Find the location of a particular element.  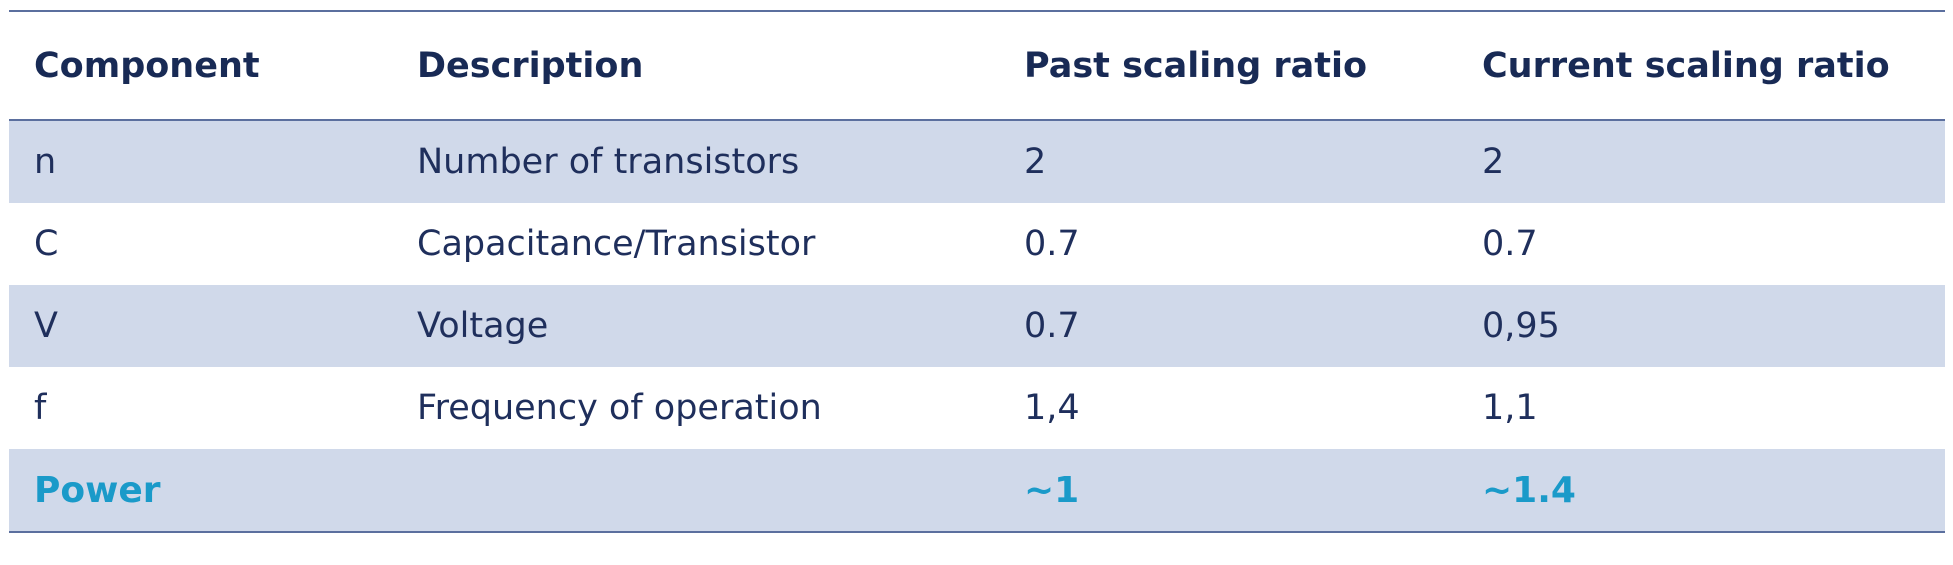

table-row: C Capacitance/Transistor 0.7 0.7 is located at coordinates (977, 244).